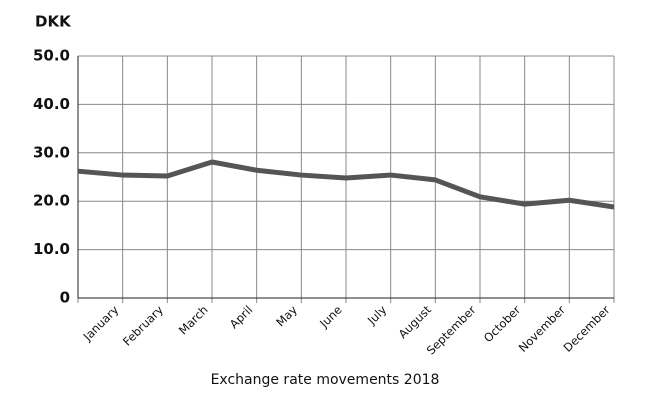  What do you see at coordinates (51, 201) in the screenshot?
I see `y-tick-label: 20.0` at bounding box center [51, 201].